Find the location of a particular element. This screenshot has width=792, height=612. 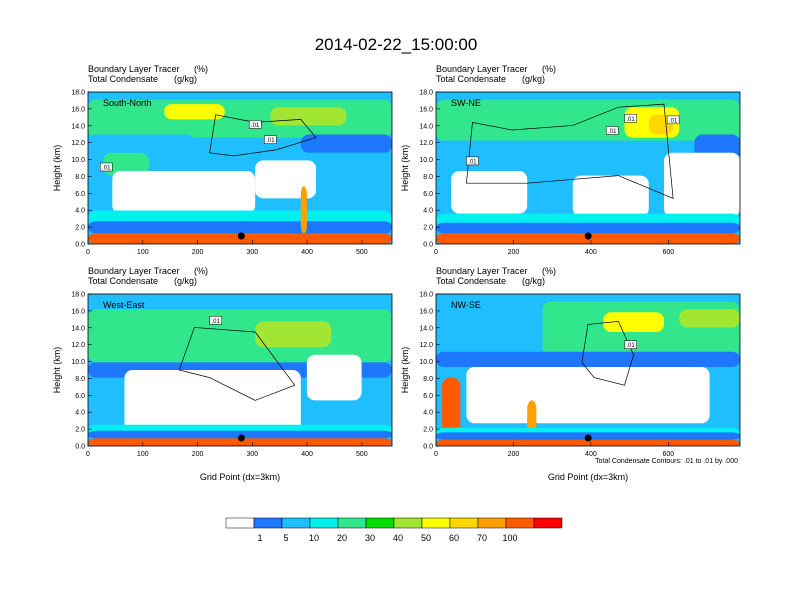

x-tick-label: 100 is located at coordinates (143, 454).